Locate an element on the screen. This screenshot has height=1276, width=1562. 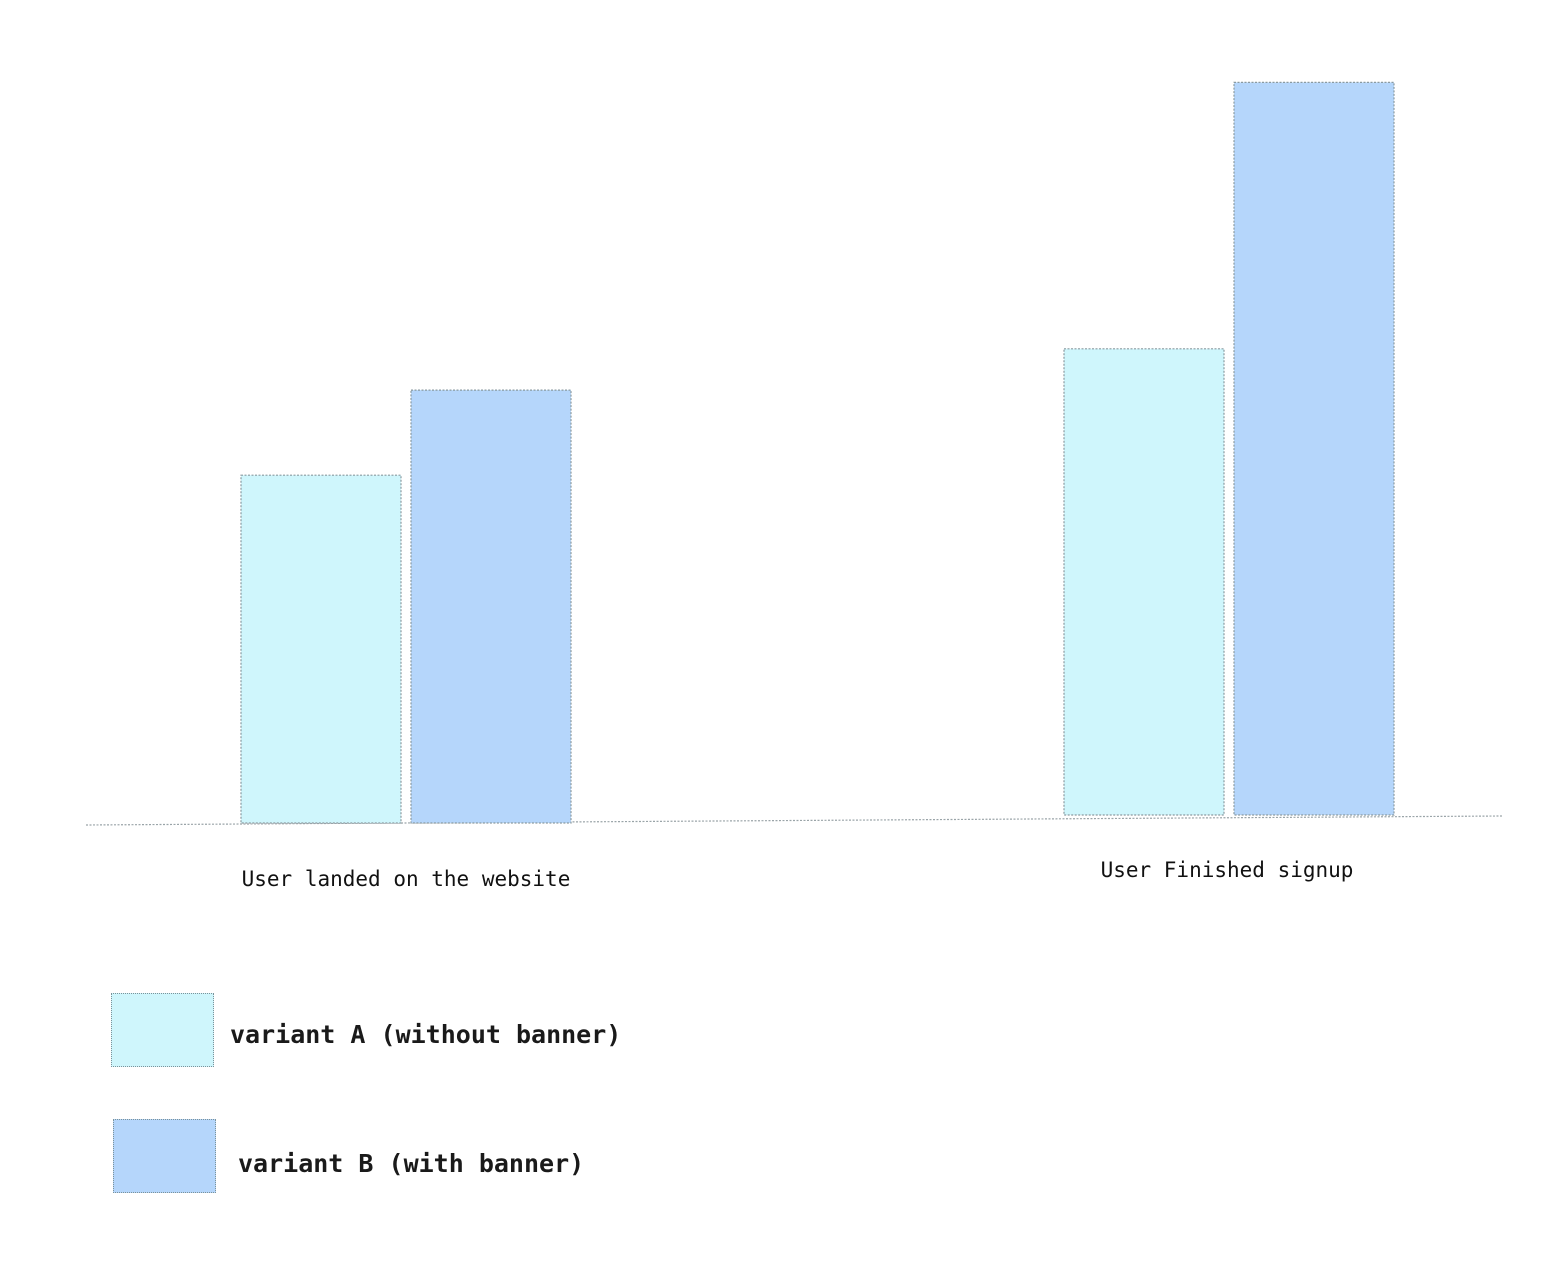
bar-variant-b-landed is located at coordinates (491, 606).